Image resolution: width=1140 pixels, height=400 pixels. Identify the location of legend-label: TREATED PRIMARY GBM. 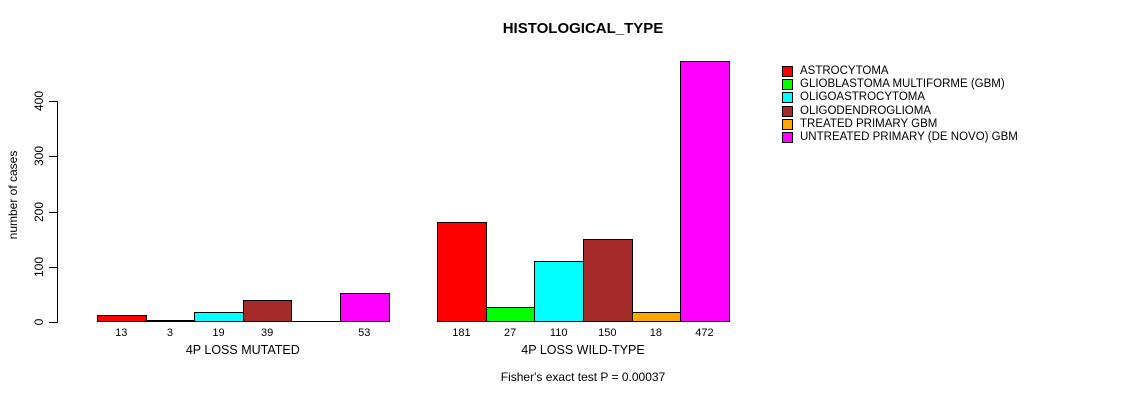
(869, 123).